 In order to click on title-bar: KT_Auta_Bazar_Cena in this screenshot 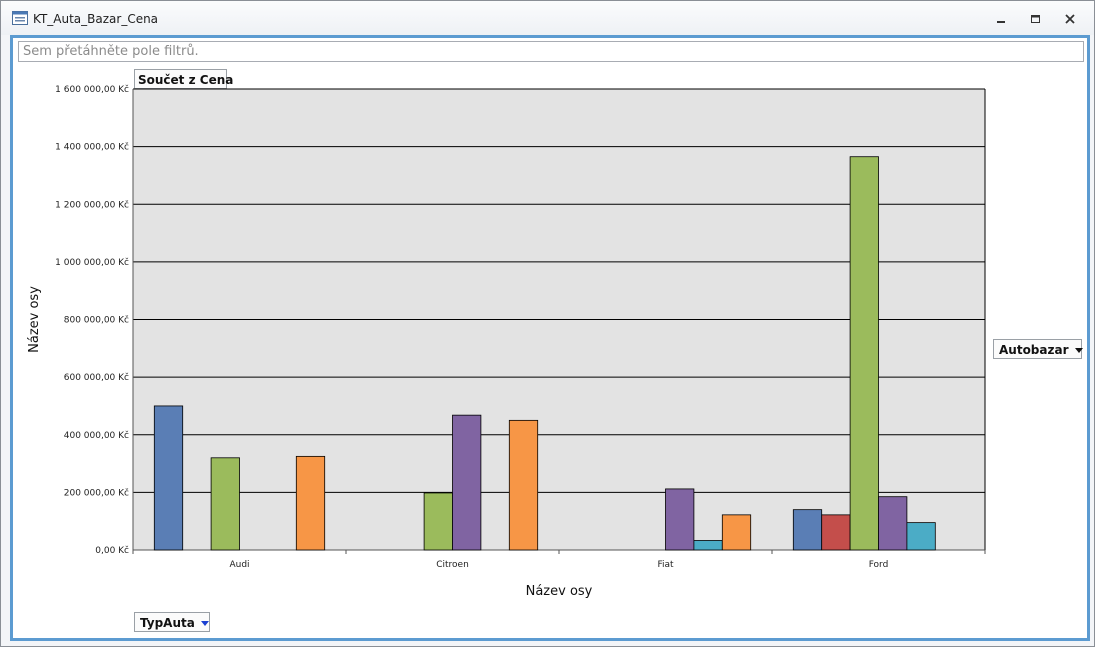, I will do `click(547, 18)`.